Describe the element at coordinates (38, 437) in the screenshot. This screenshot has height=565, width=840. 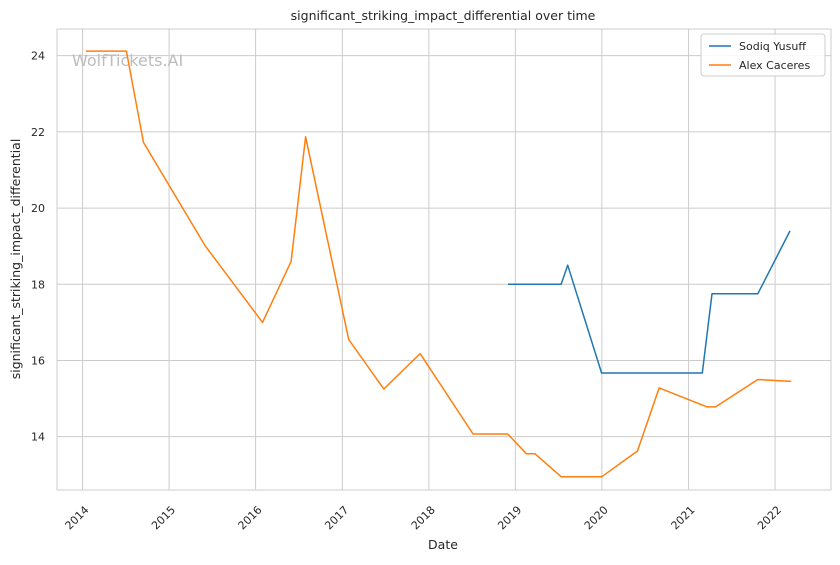
I see `y-tick-label: 14` at that location.